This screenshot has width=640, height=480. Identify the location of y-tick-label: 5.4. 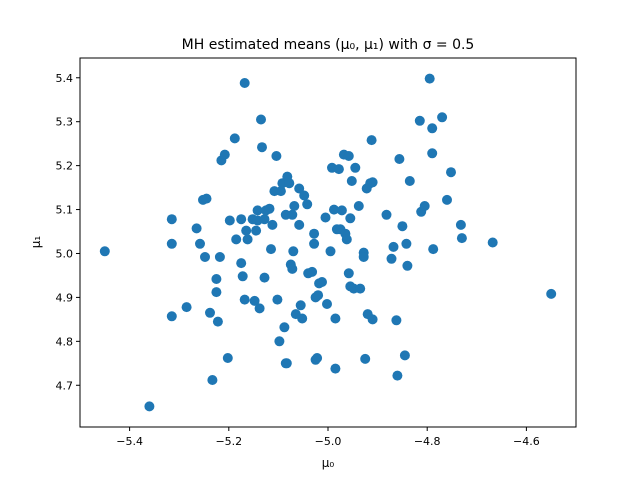
(65, 78).